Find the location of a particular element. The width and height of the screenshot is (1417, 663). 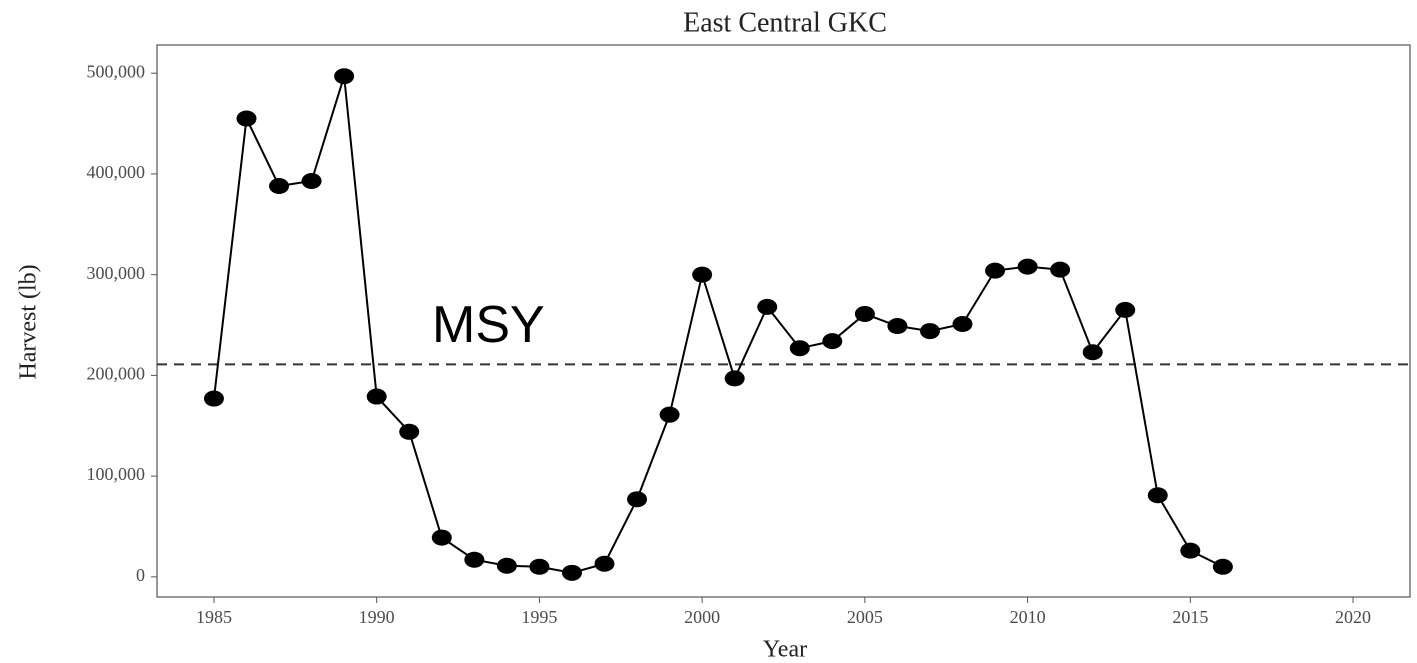

x-tick-label: 2010 is located at coordinates (1028, 617).